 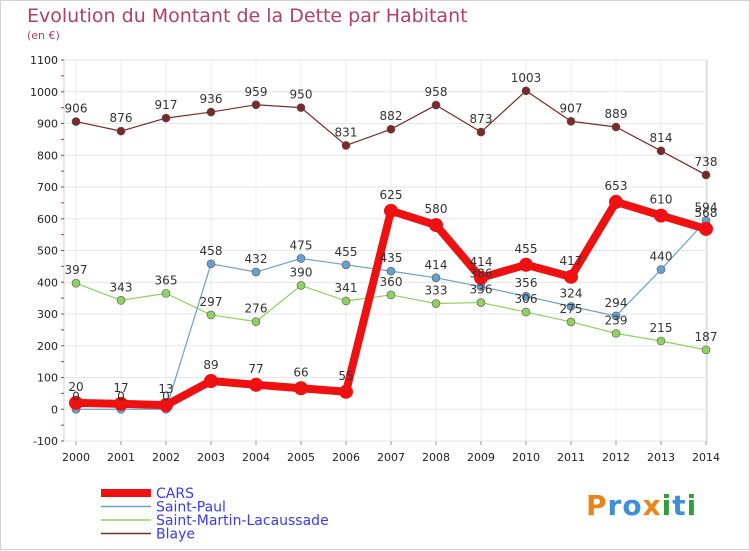 What do you see at coordinates (345, 376) in the screenshot?
I see `data-label-cars: 55` at bounding box center [345, 376].